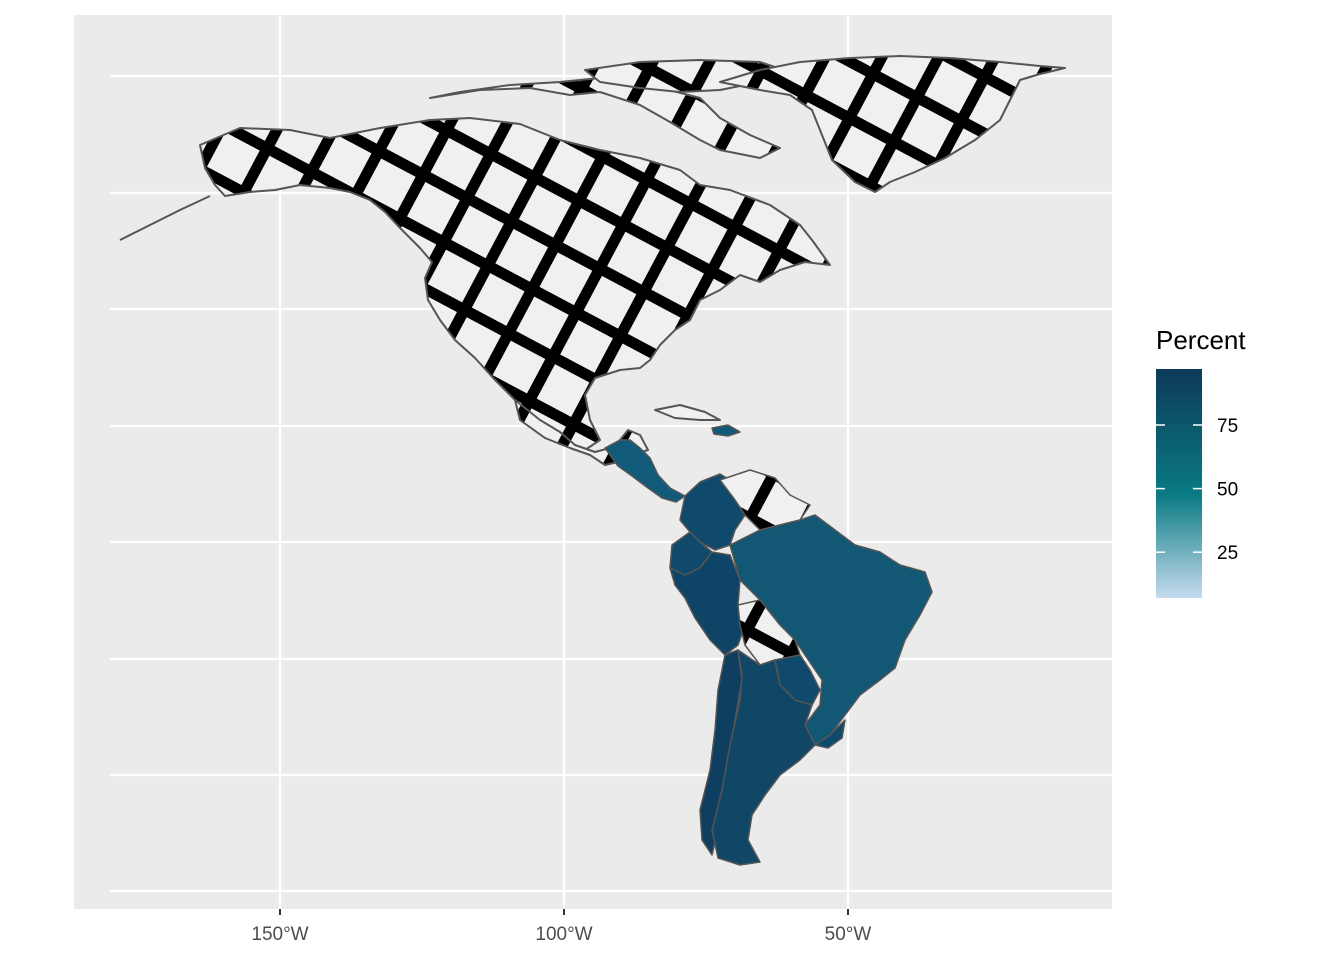 The width and height of the screenshot is (1344, 960). Describe the element at coordinates (1179, 483) in the screenshot. I see `legend-colorbar` at that location.